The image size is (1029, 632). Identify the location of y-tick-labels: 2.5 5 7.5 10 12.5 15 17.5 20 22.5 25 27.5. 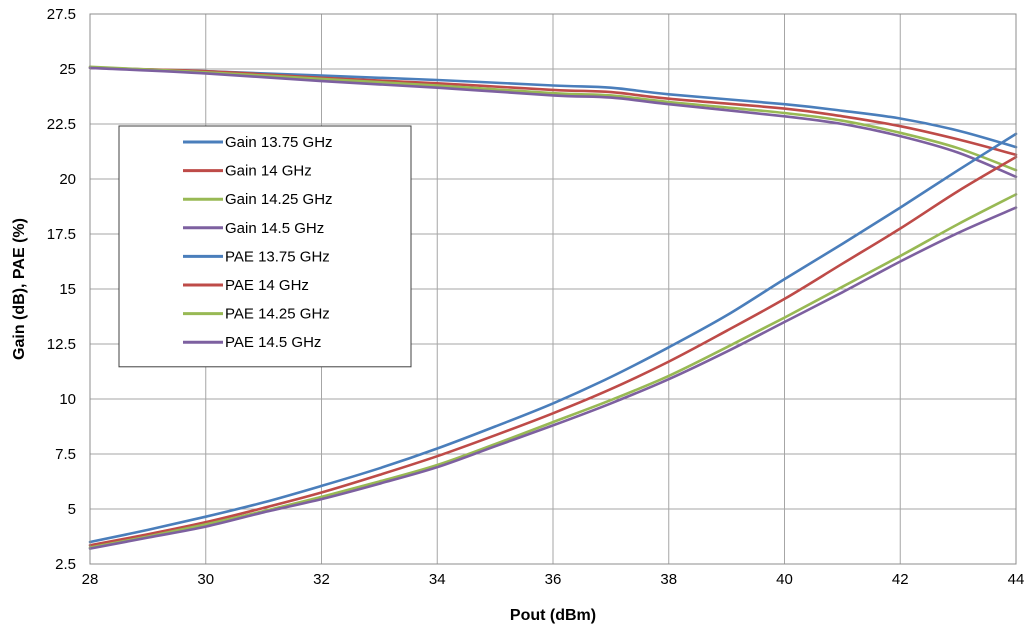
(61, 289).